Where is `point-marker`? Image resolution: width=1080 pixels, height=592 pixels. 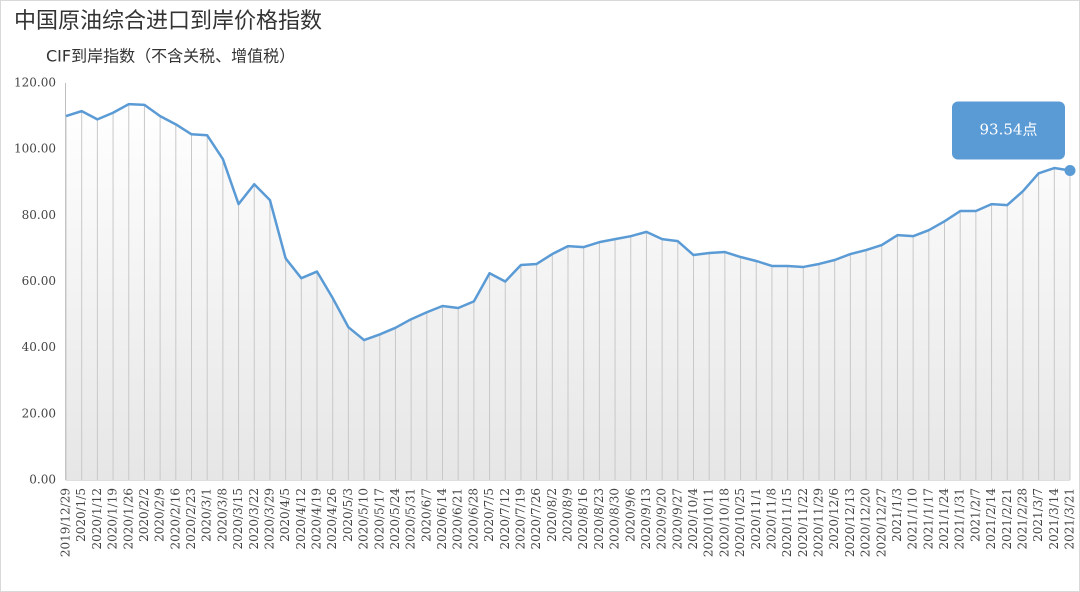
point-marker is located at coordinates (1070, 171).